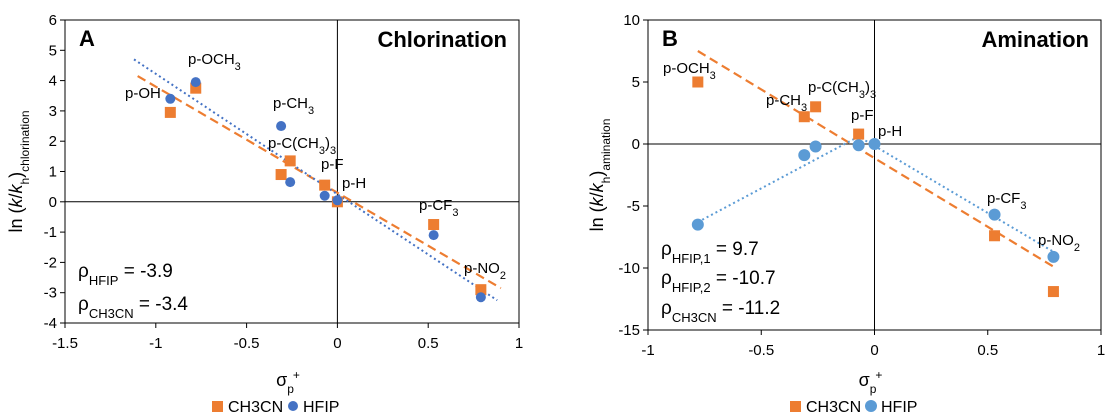 The height and width of the screenshot is (419, 1105). Describe the element at coordinates (710, 252) in the screenshot. I see `rho-annotation: ρHFIP,1 = 9.7` at that location.